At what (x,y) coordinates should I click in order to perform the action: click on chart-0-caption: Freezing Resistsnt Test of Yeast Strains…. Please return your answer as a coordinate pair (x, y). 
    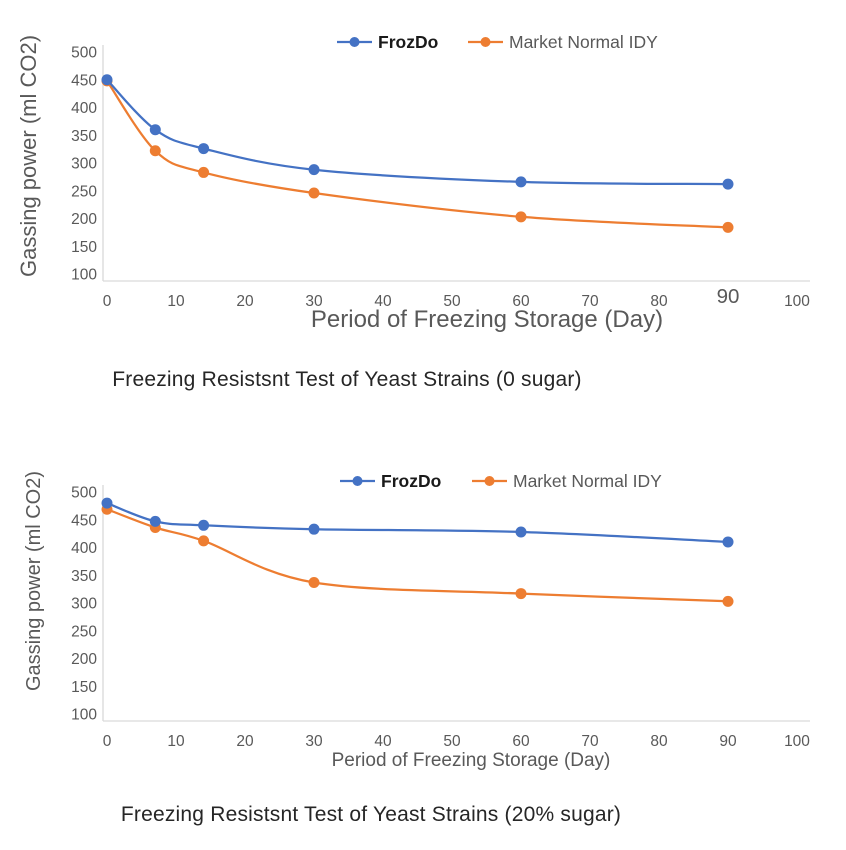
    Looking at the image, I should click on (347, 379).